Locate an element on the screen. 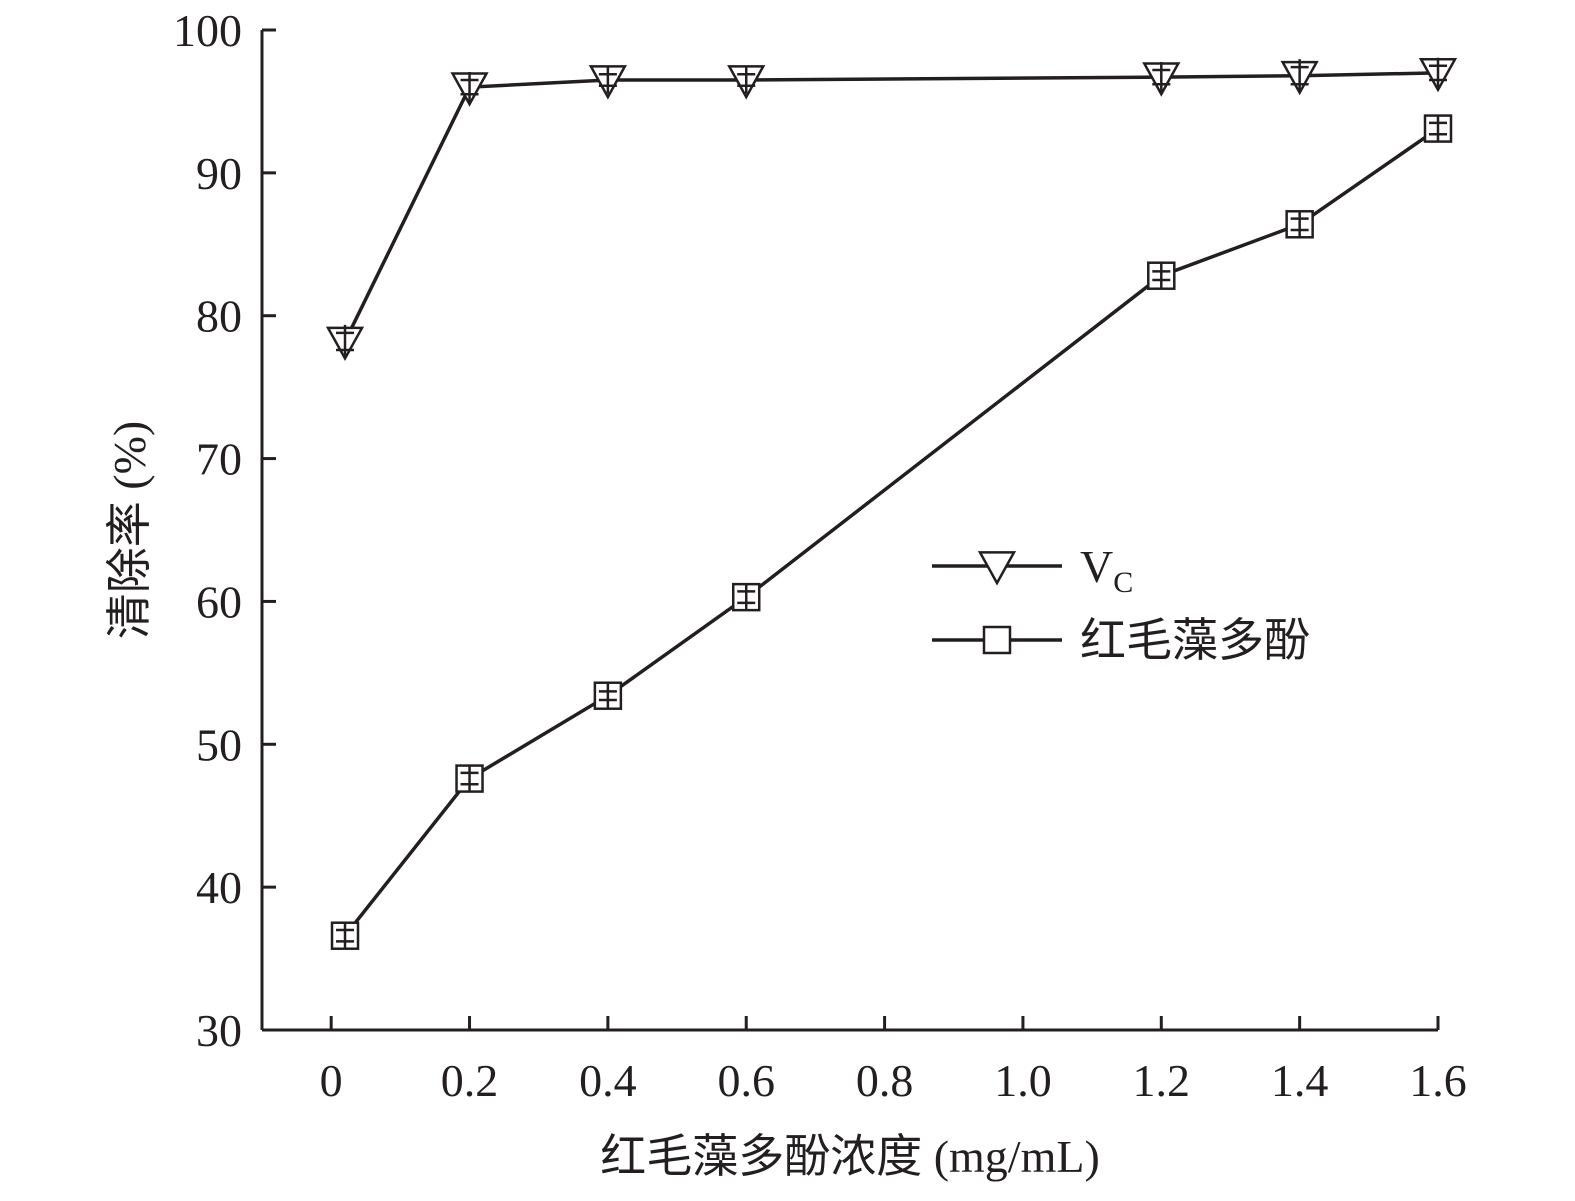 The width and height of the screenshot is (1575, 1201). x-tick-label: 1.6 is located at coordinates (1438, 1080).